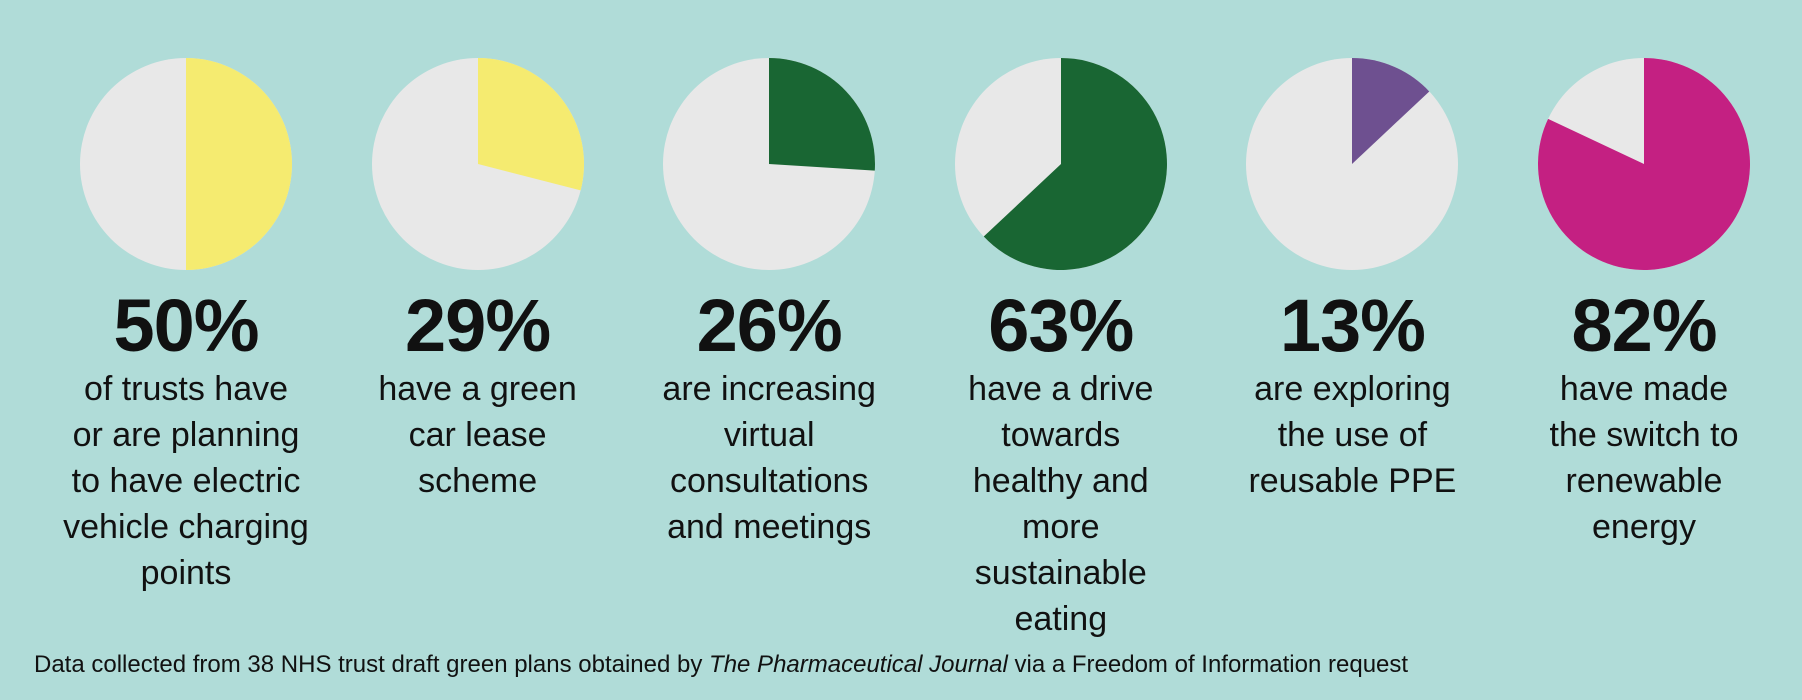  Describe the element at coordinates (1352, 325) in the screenshot. I see `percentage-label: 13%` at that location.